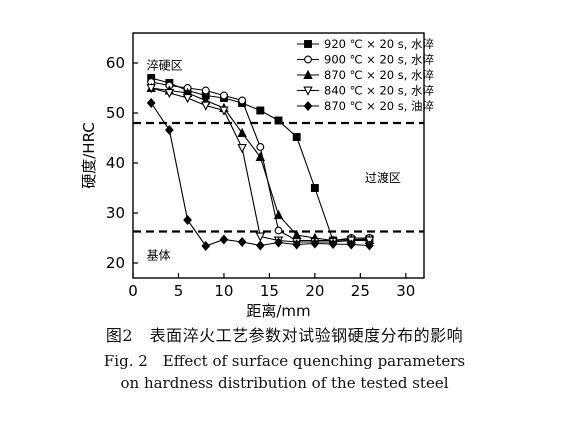 Image resolution: width=569 pixels, height=434 pixels. Describe the element at coordinates (383, 177) in the screenshot. I see `region-annotation: 过渡区` at that location.